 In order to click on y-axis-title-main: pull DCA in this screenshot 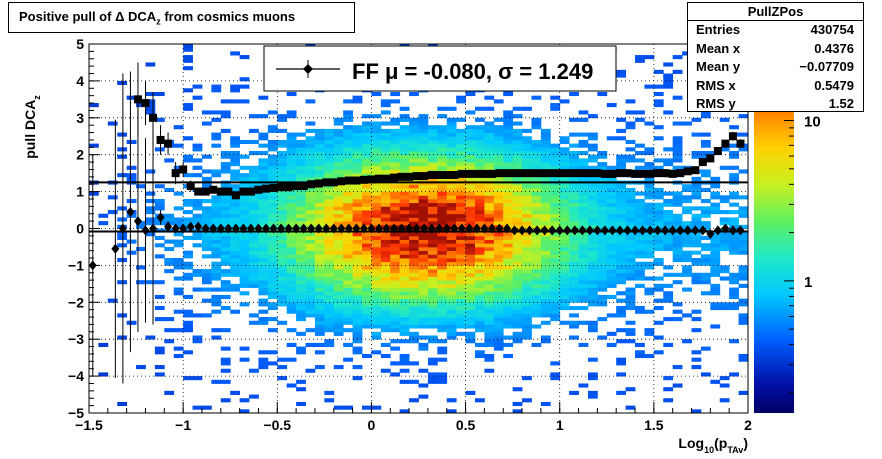, I will do `click(30, 129)`.